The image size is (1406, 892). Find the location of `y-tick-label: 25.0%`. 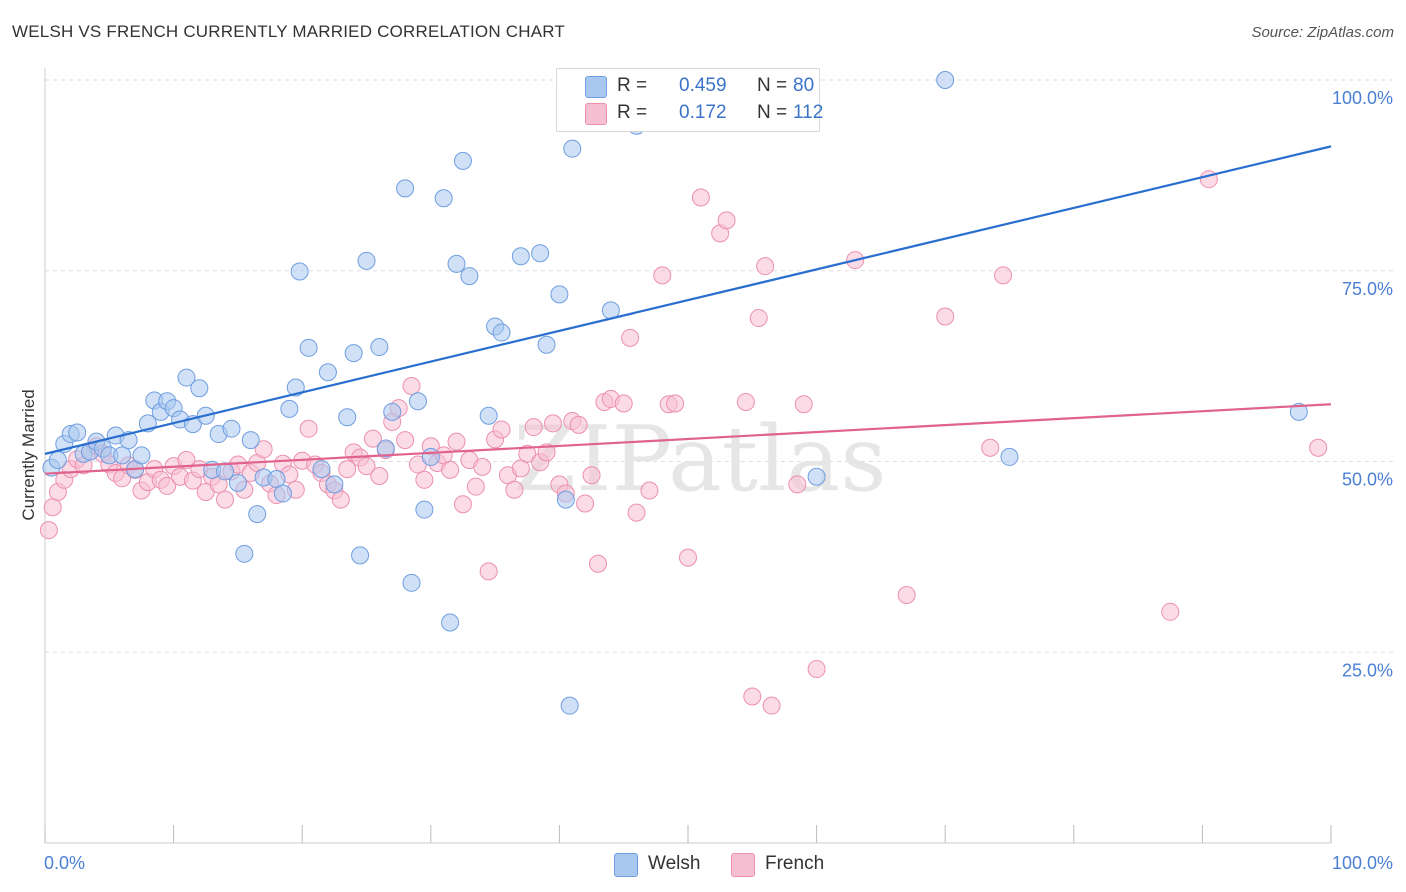

y-tick-label: 25.0% is located at coordinates (1367, 670).